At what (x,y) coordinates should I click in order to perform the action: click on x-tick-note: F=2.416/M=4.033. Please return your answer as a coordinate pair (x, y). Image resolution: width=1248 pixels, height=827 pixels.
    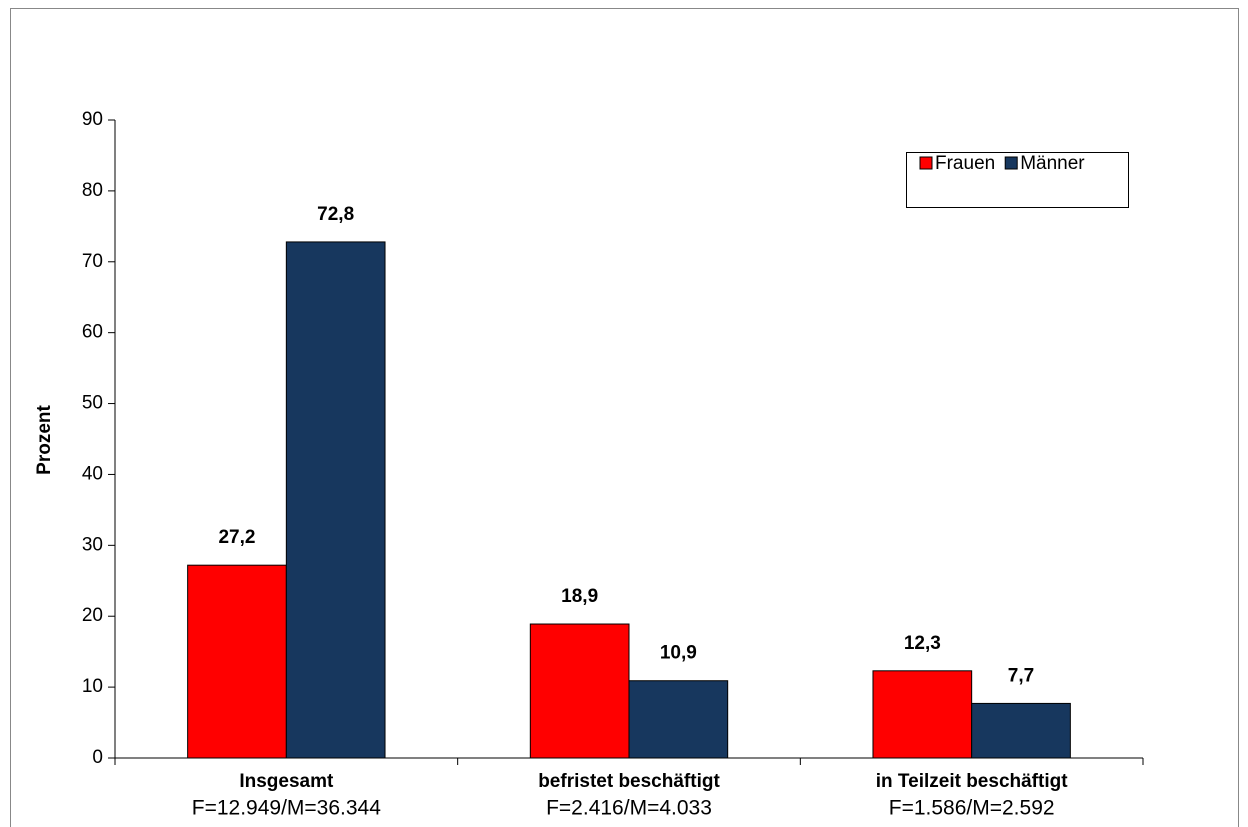
    Looking at the image, I should click on (629, 808).